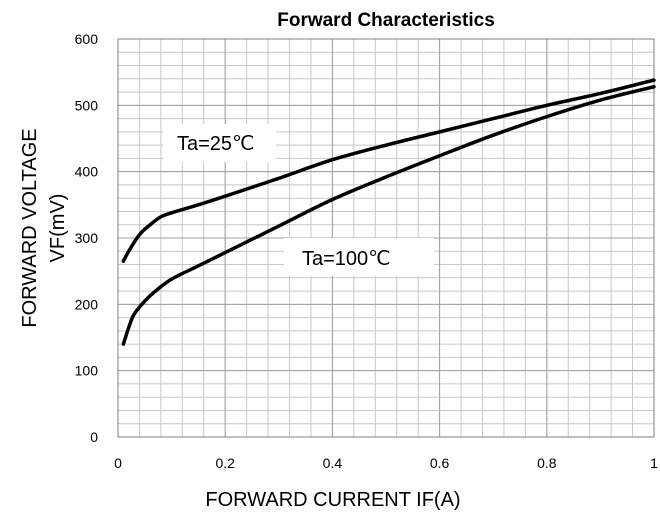  I want to click on x-tick-label: 1, so click(654, 463).